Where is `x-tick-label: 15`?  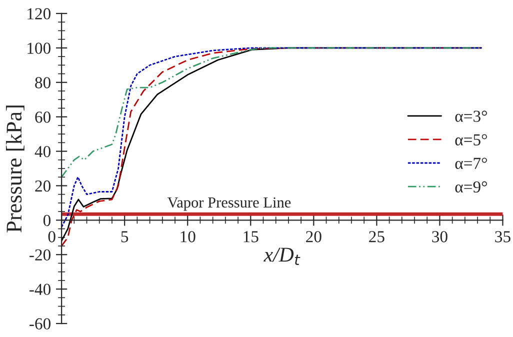
x-tick-label: 15 is located at coordinates (251, 236).